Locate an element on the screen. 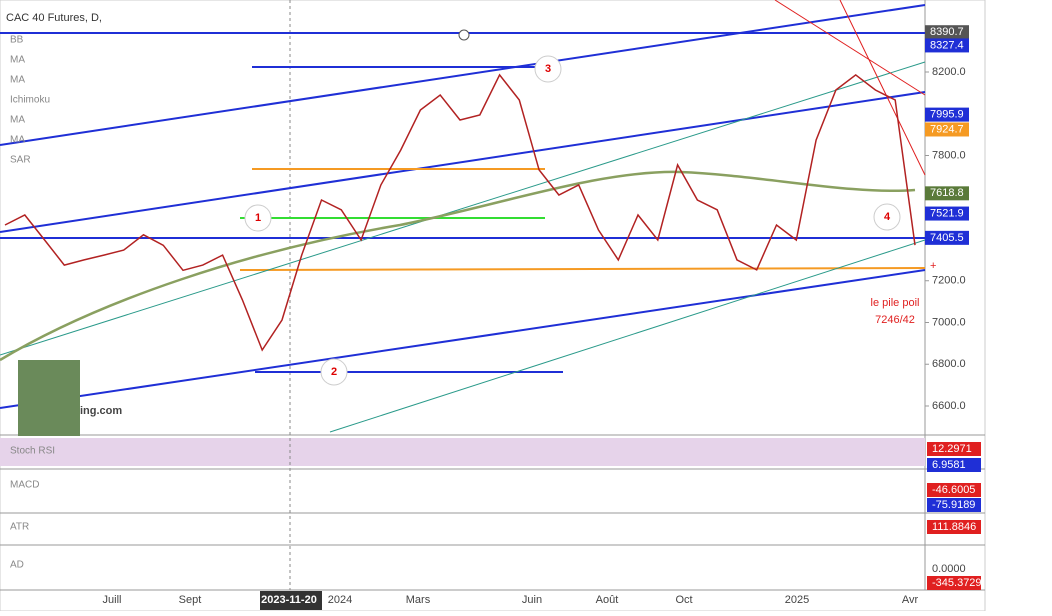 The width and height of the screenshot is (1052, 616). indicator-label: BB is located at coordinates (17, 40).